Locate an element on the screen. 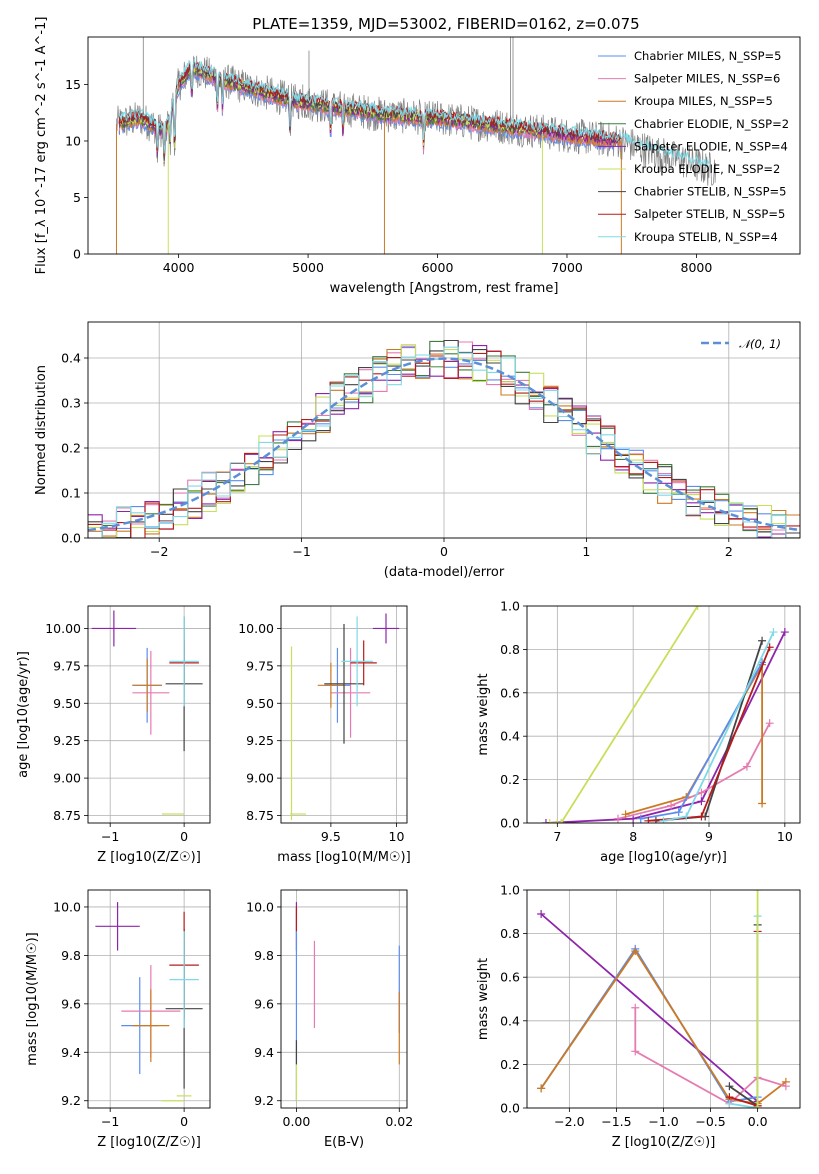 This screenshot has width=819, height=1174. y-axis-label: age [log10(age/yr)] is located at coordinates (23, 714).